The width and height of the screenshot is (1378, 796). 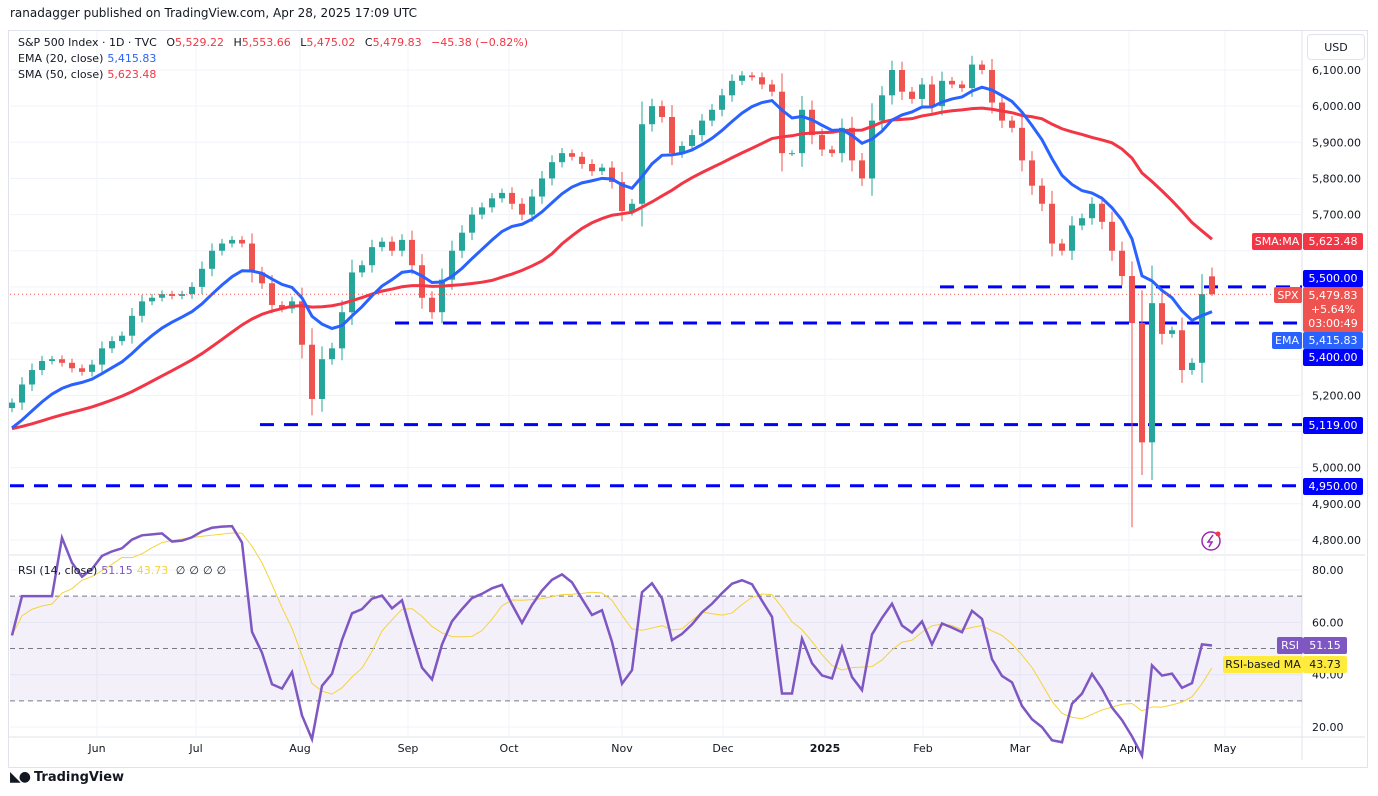 I want to click on rsi-ma-tag-badge-bg, so click(x=1263, y=664).